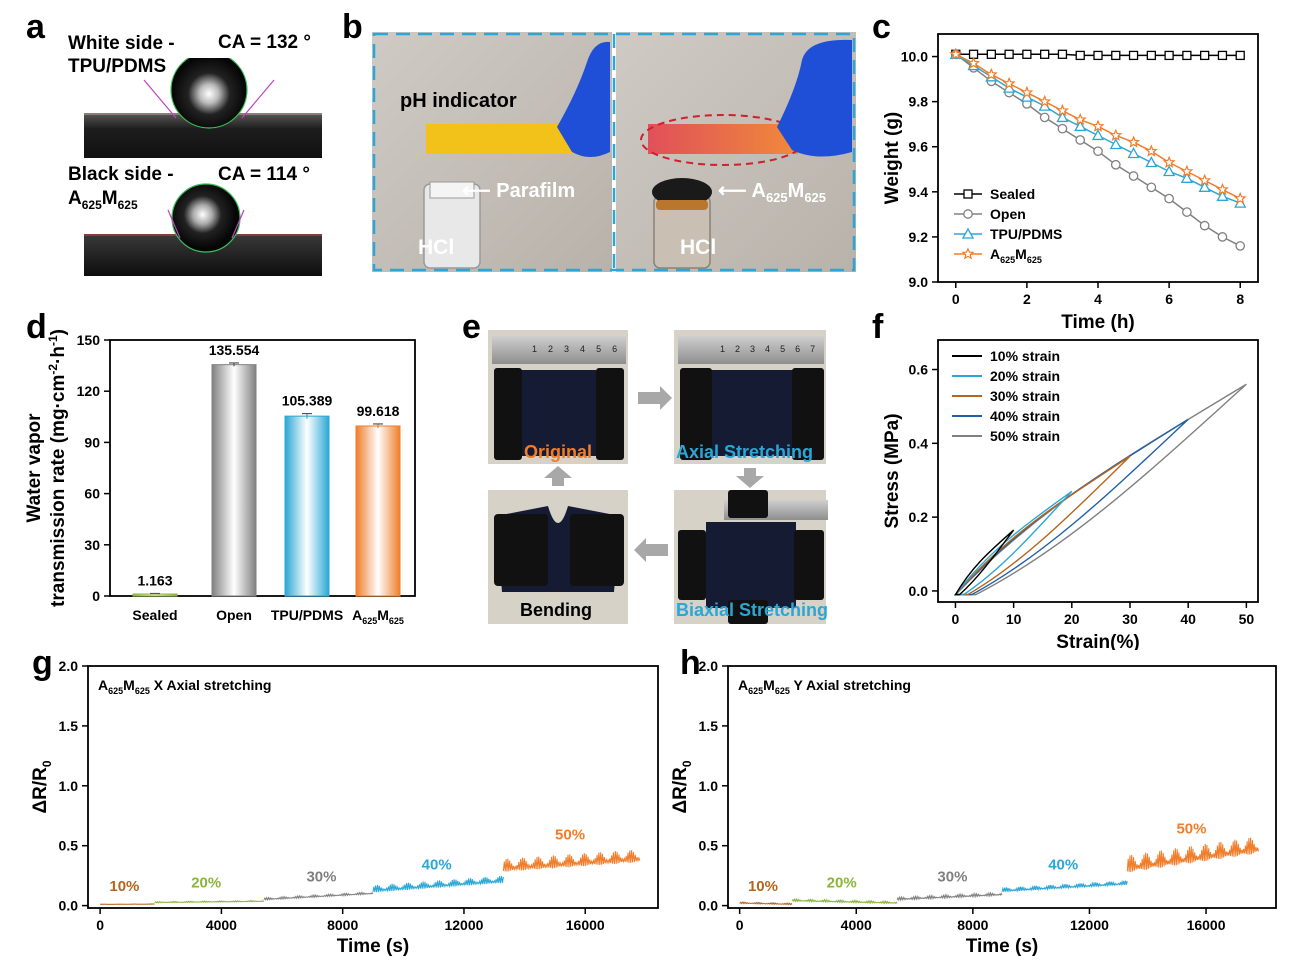 The width and height of the screenshot is (1295, 972). Describe the element at coordinates (1027, 299) in the screenshot. I see `c-xtick-label: 2` at that location.